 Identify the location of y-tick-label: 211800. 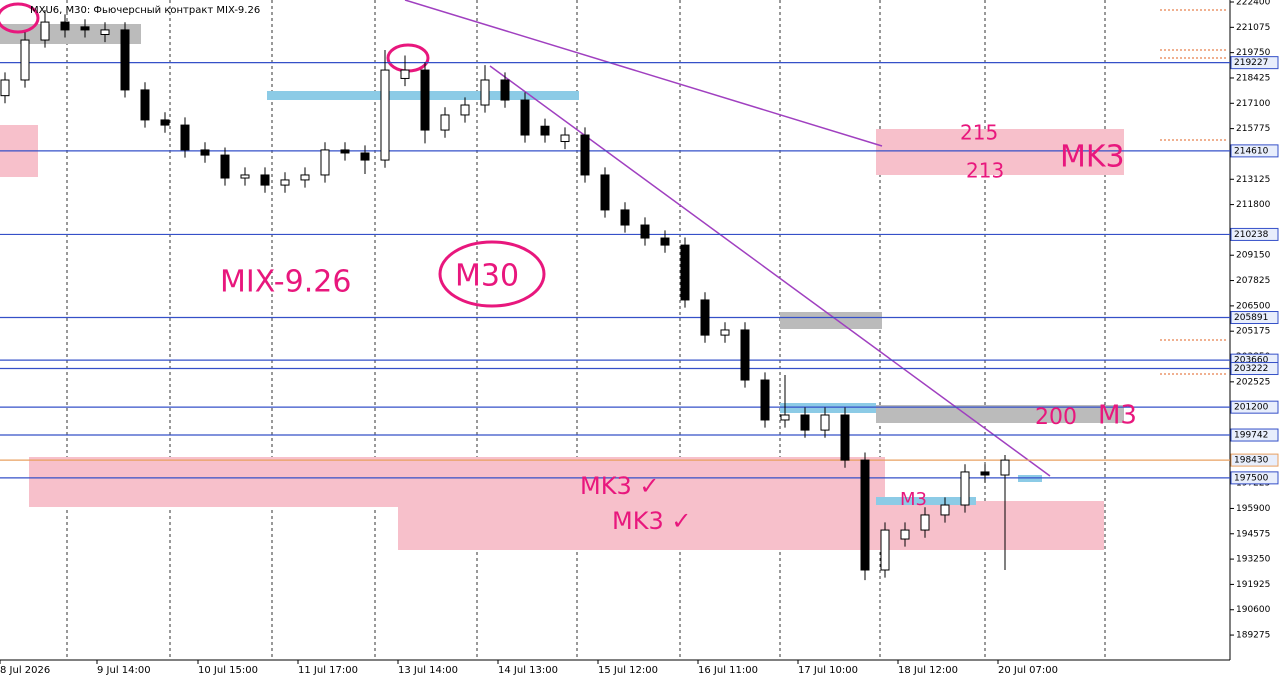
(1253, 205).